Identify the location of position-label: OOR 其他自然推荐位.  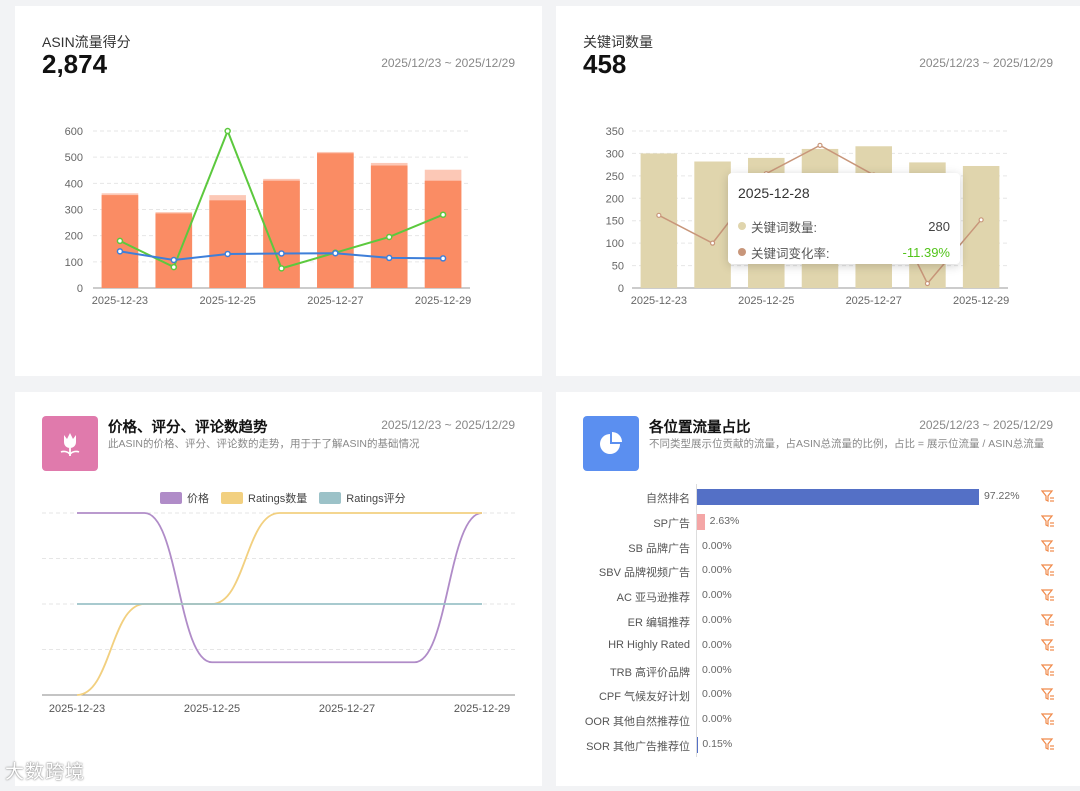
(637, 722).